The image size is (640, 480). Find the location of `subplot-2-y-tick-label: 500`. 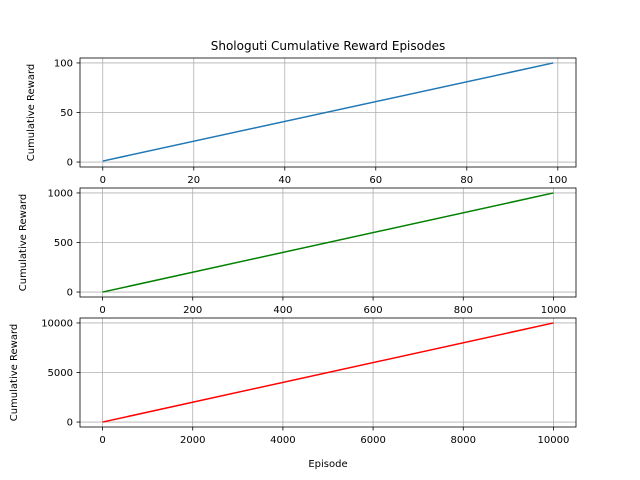

subplot-2-y-tick-label: 500 is located at coordinates (63, 243).